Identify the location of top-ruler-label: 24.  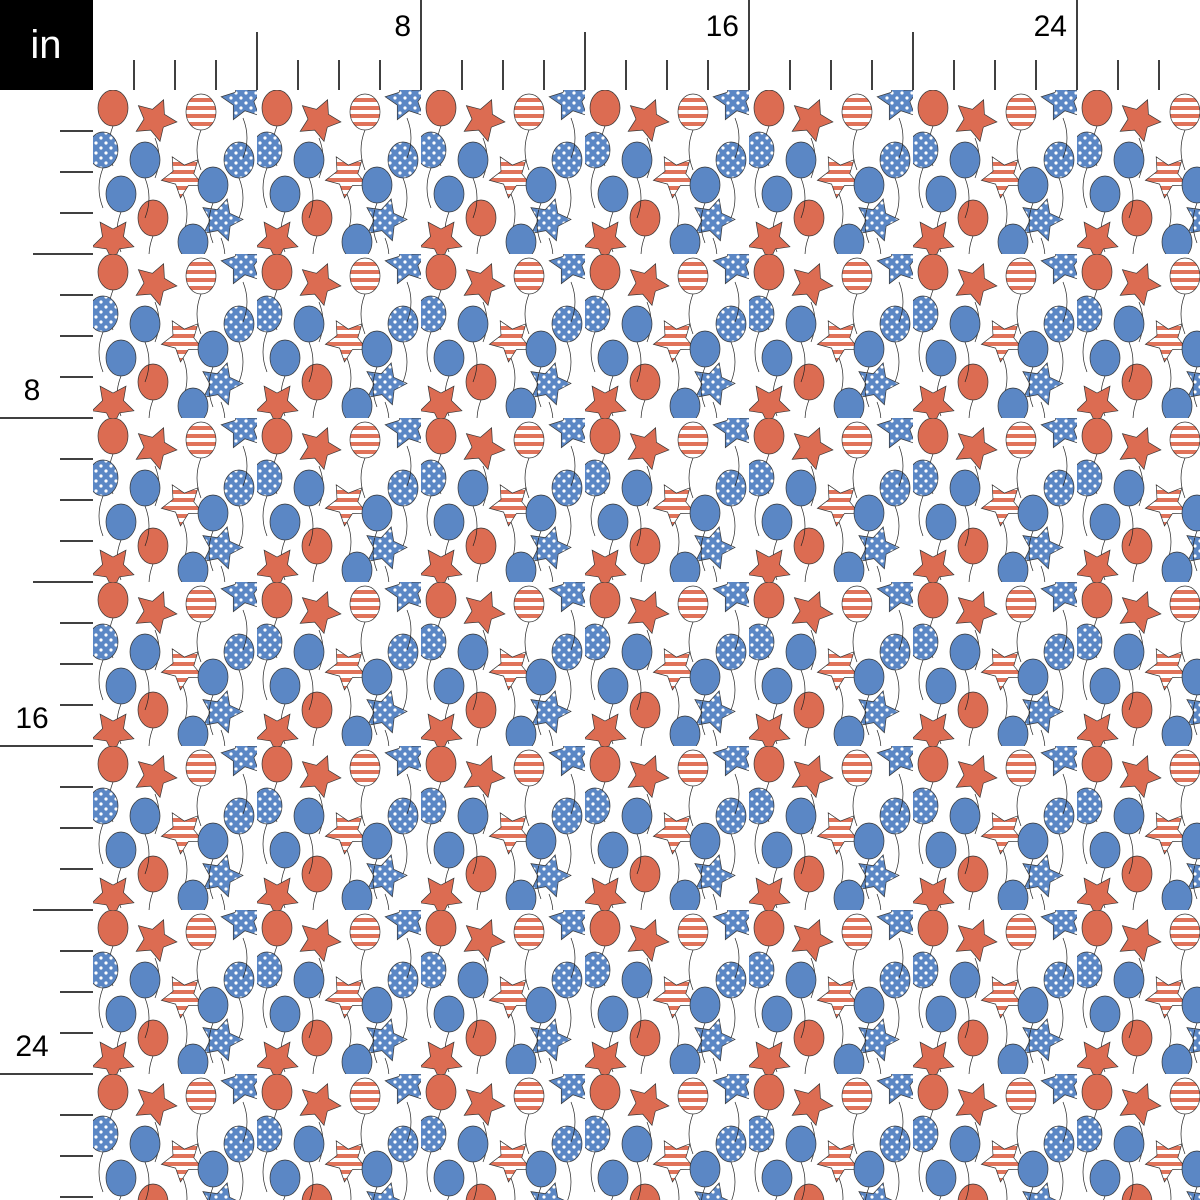
(1050, 26).